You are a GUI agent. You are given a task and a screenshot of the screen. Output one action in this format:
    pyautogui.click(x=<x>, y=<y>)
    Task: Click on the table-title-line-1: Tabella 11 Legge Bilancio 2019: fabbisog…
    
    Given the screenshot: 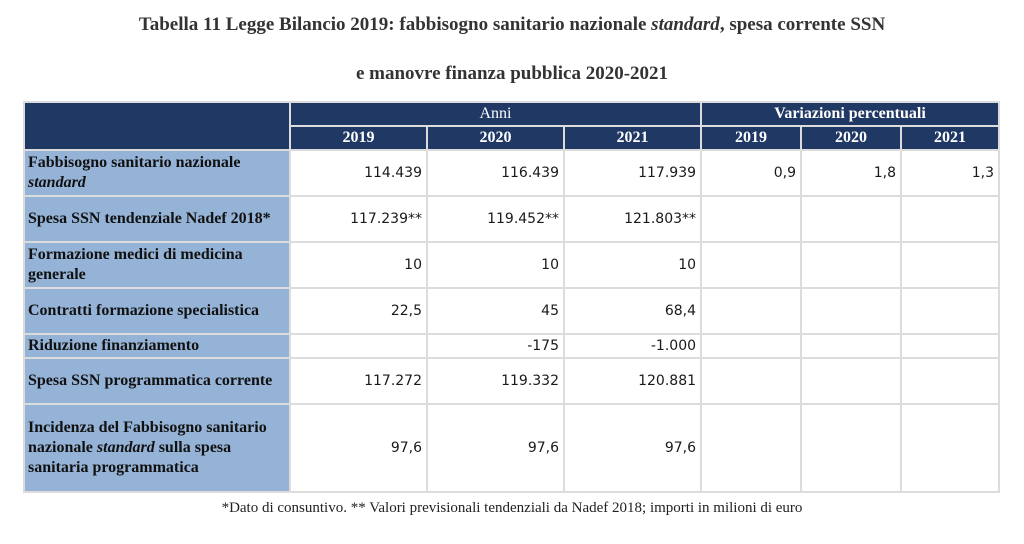 What is the action you would take?
    pyautogui.click(x=512, y=25)
    